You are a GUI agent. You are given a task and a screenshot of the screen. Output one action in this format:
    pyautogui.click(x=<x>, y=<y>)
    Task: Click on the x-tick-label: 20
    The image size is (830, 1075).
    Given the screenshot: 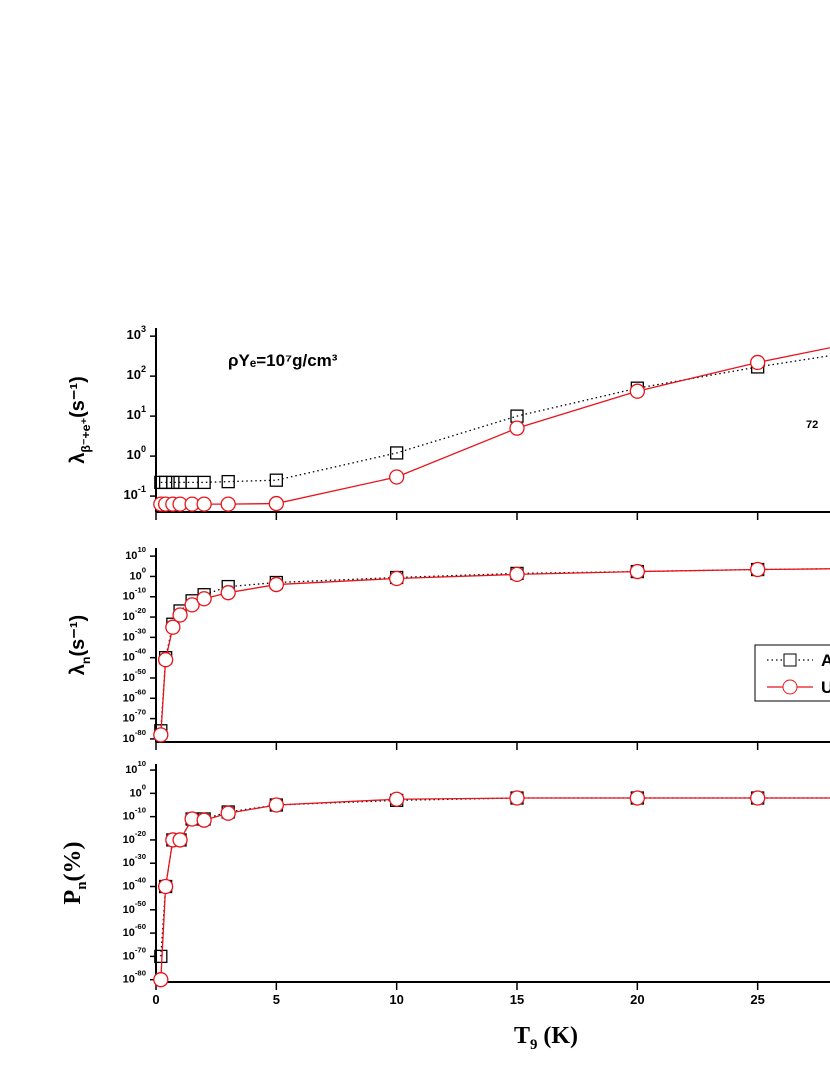 What is the action you would take?
    pyautogui.click(x=637, y=999)
    